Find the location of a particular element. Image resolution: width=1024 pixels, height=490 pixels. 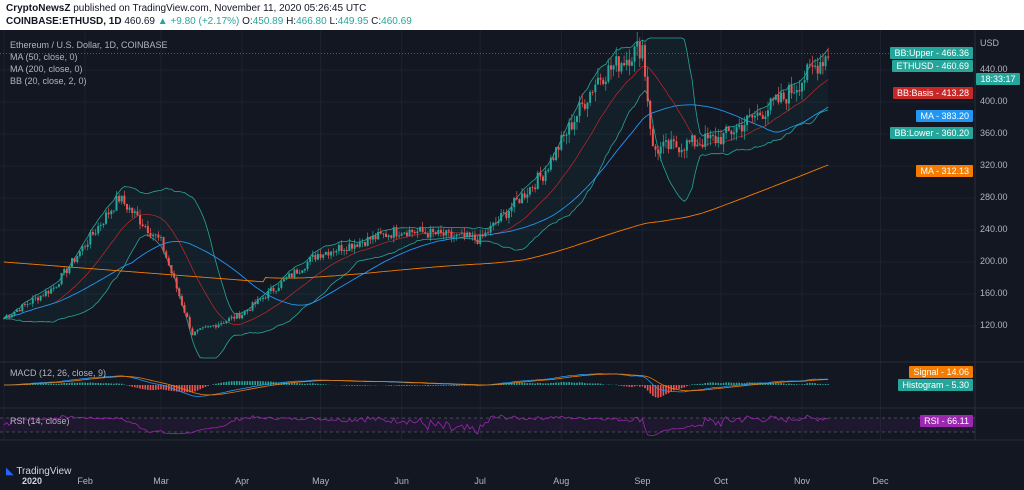

tradingview-logo: ◣ TradingView is located at coordinates (38, 471).